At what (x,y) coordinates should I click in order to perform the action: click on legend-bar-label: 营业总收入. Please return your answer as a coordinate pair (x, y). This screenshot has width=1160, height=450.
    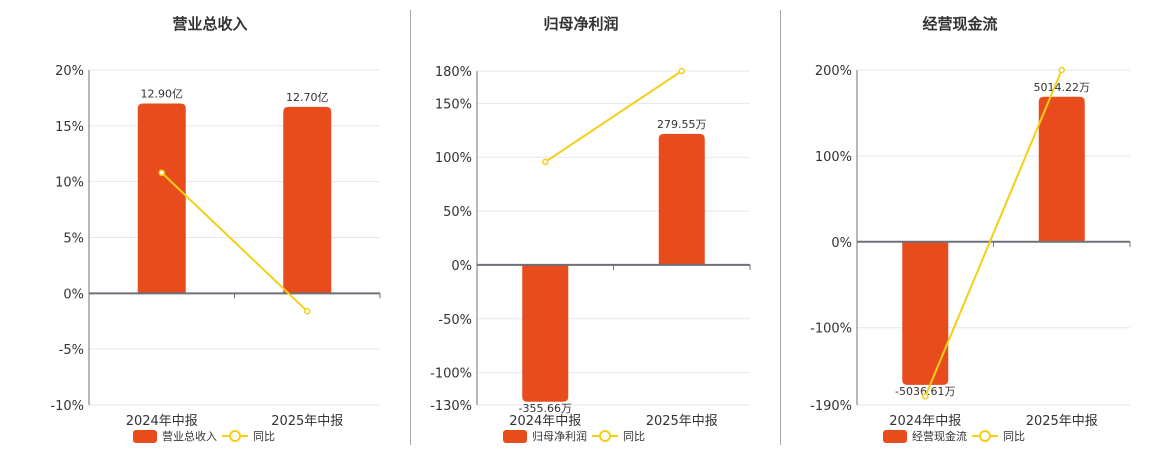
    Looking at the image, I should click on (189, 436).